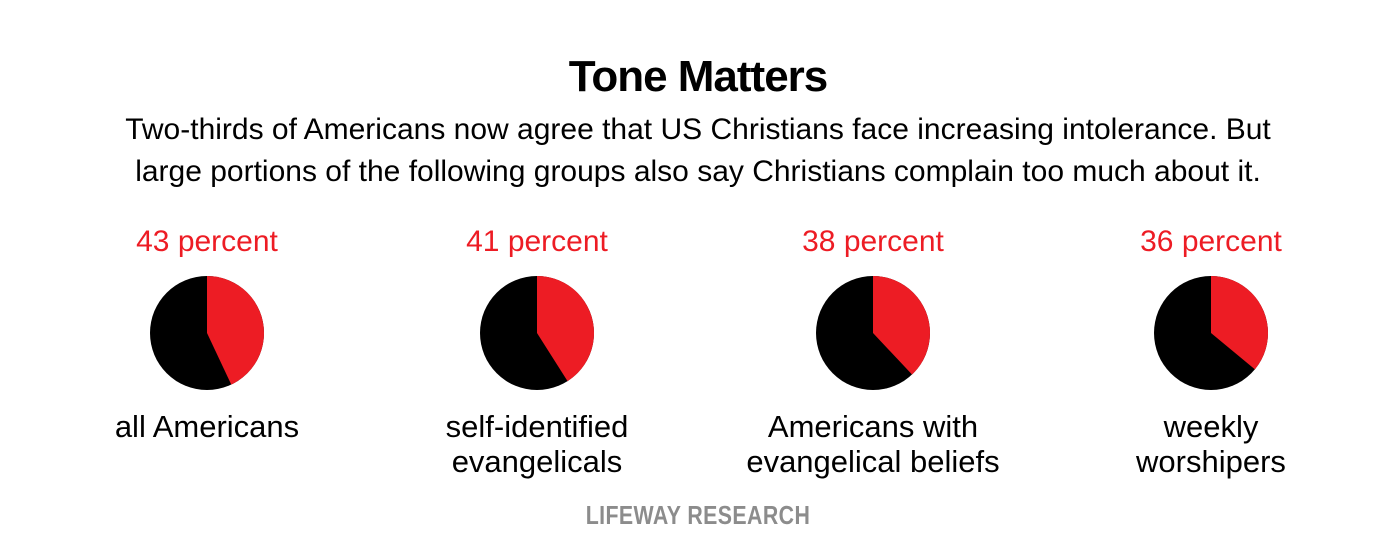 This screenshot has width=1396, height=541. Describe the element at coordinates (1211, 461) in the screenshot. I see `category-label-line: worshipers` at that location.